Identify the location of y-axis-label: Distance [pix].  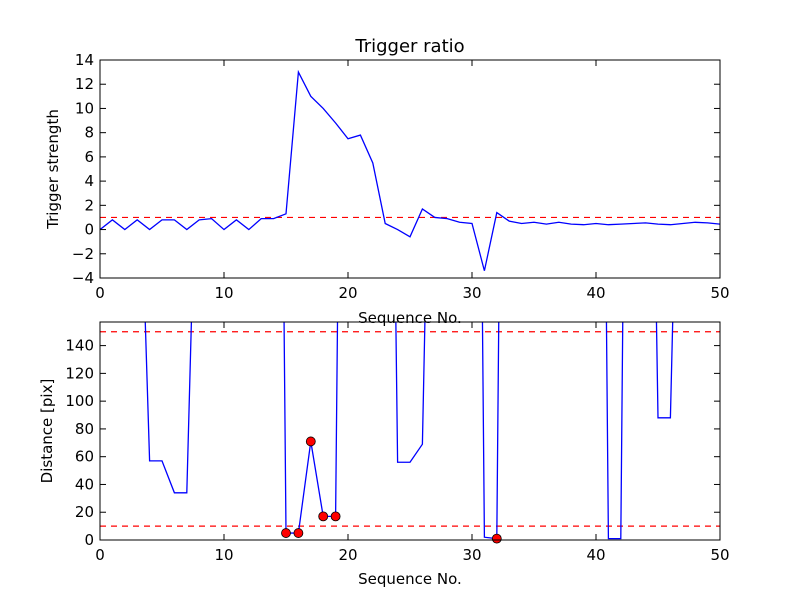
(47, 431).